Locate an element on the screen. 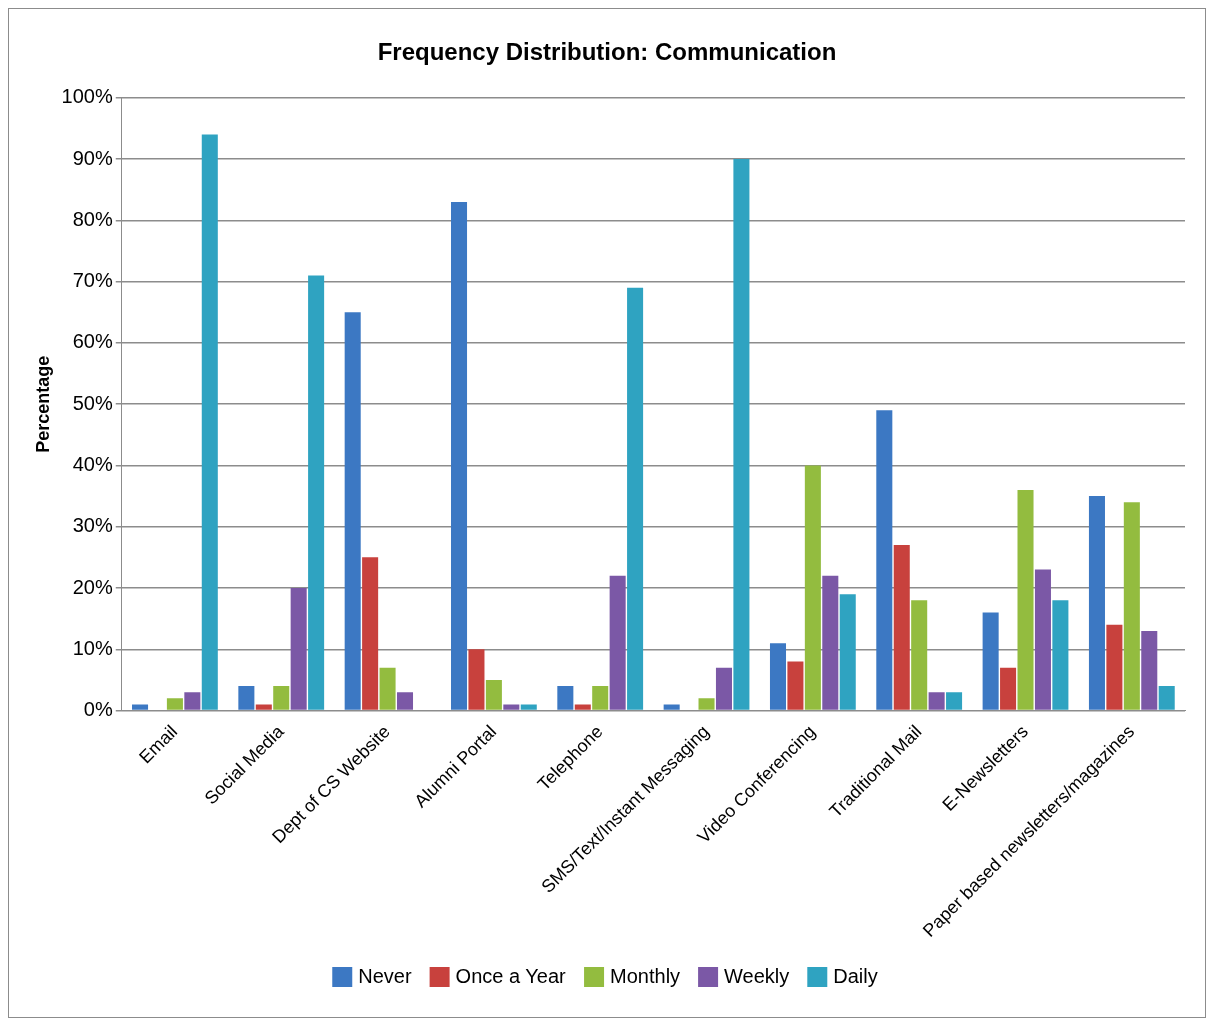  y-tick-label: 40% is located at coordinates (92, 463).